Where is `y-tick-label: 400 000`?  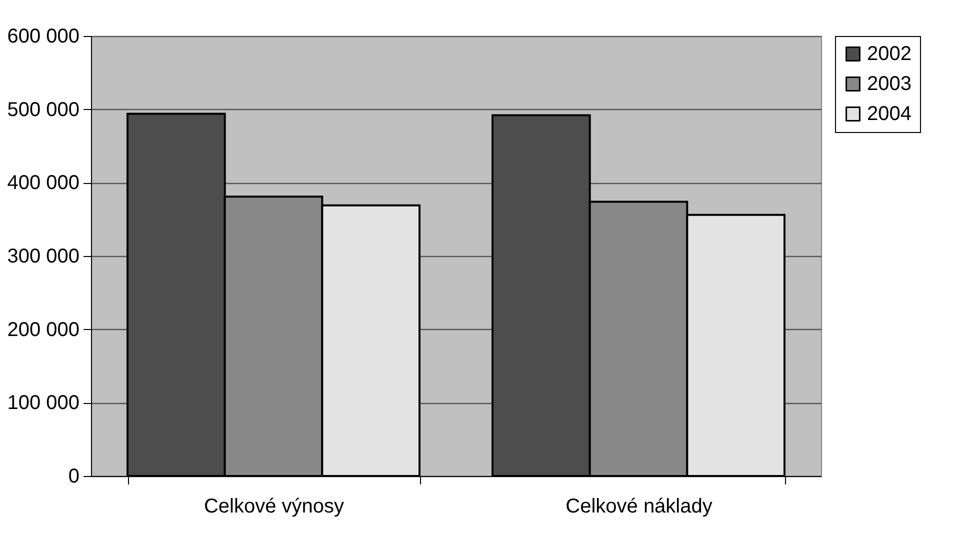 y-tick-label: 400 000 is located at coordinates (43, 183).